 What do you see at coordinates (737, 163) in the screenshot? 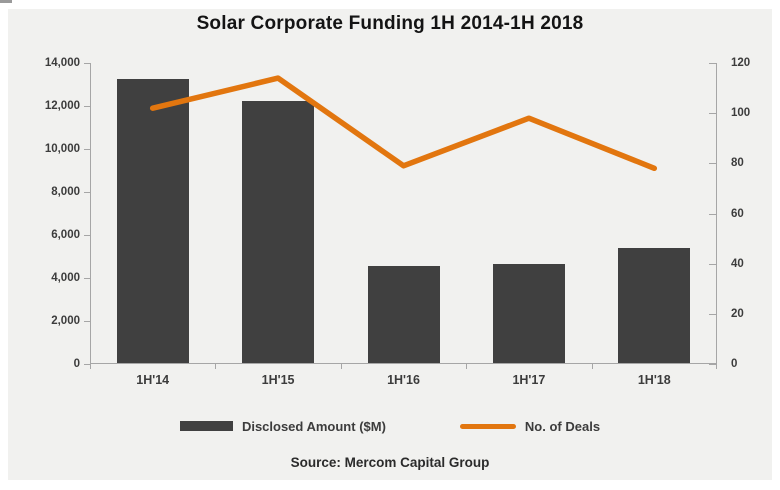
I see `right-axis-tick-label: 80` at bounding box center [737, 163].